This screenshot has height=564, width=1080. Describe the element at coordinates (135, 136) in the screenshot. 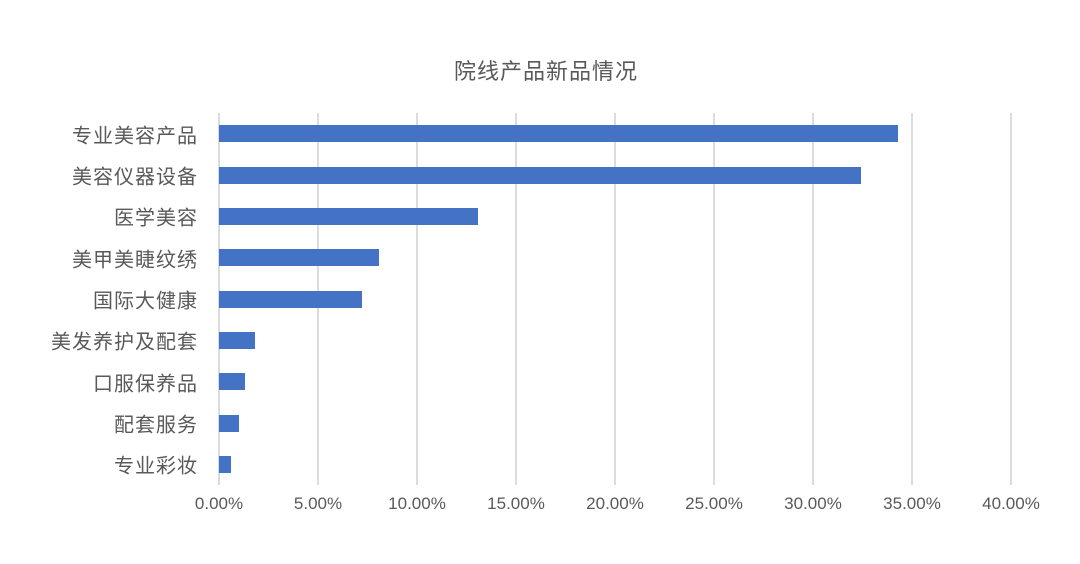

I see `y-axis-category-label: 专业美容产品` at that location.